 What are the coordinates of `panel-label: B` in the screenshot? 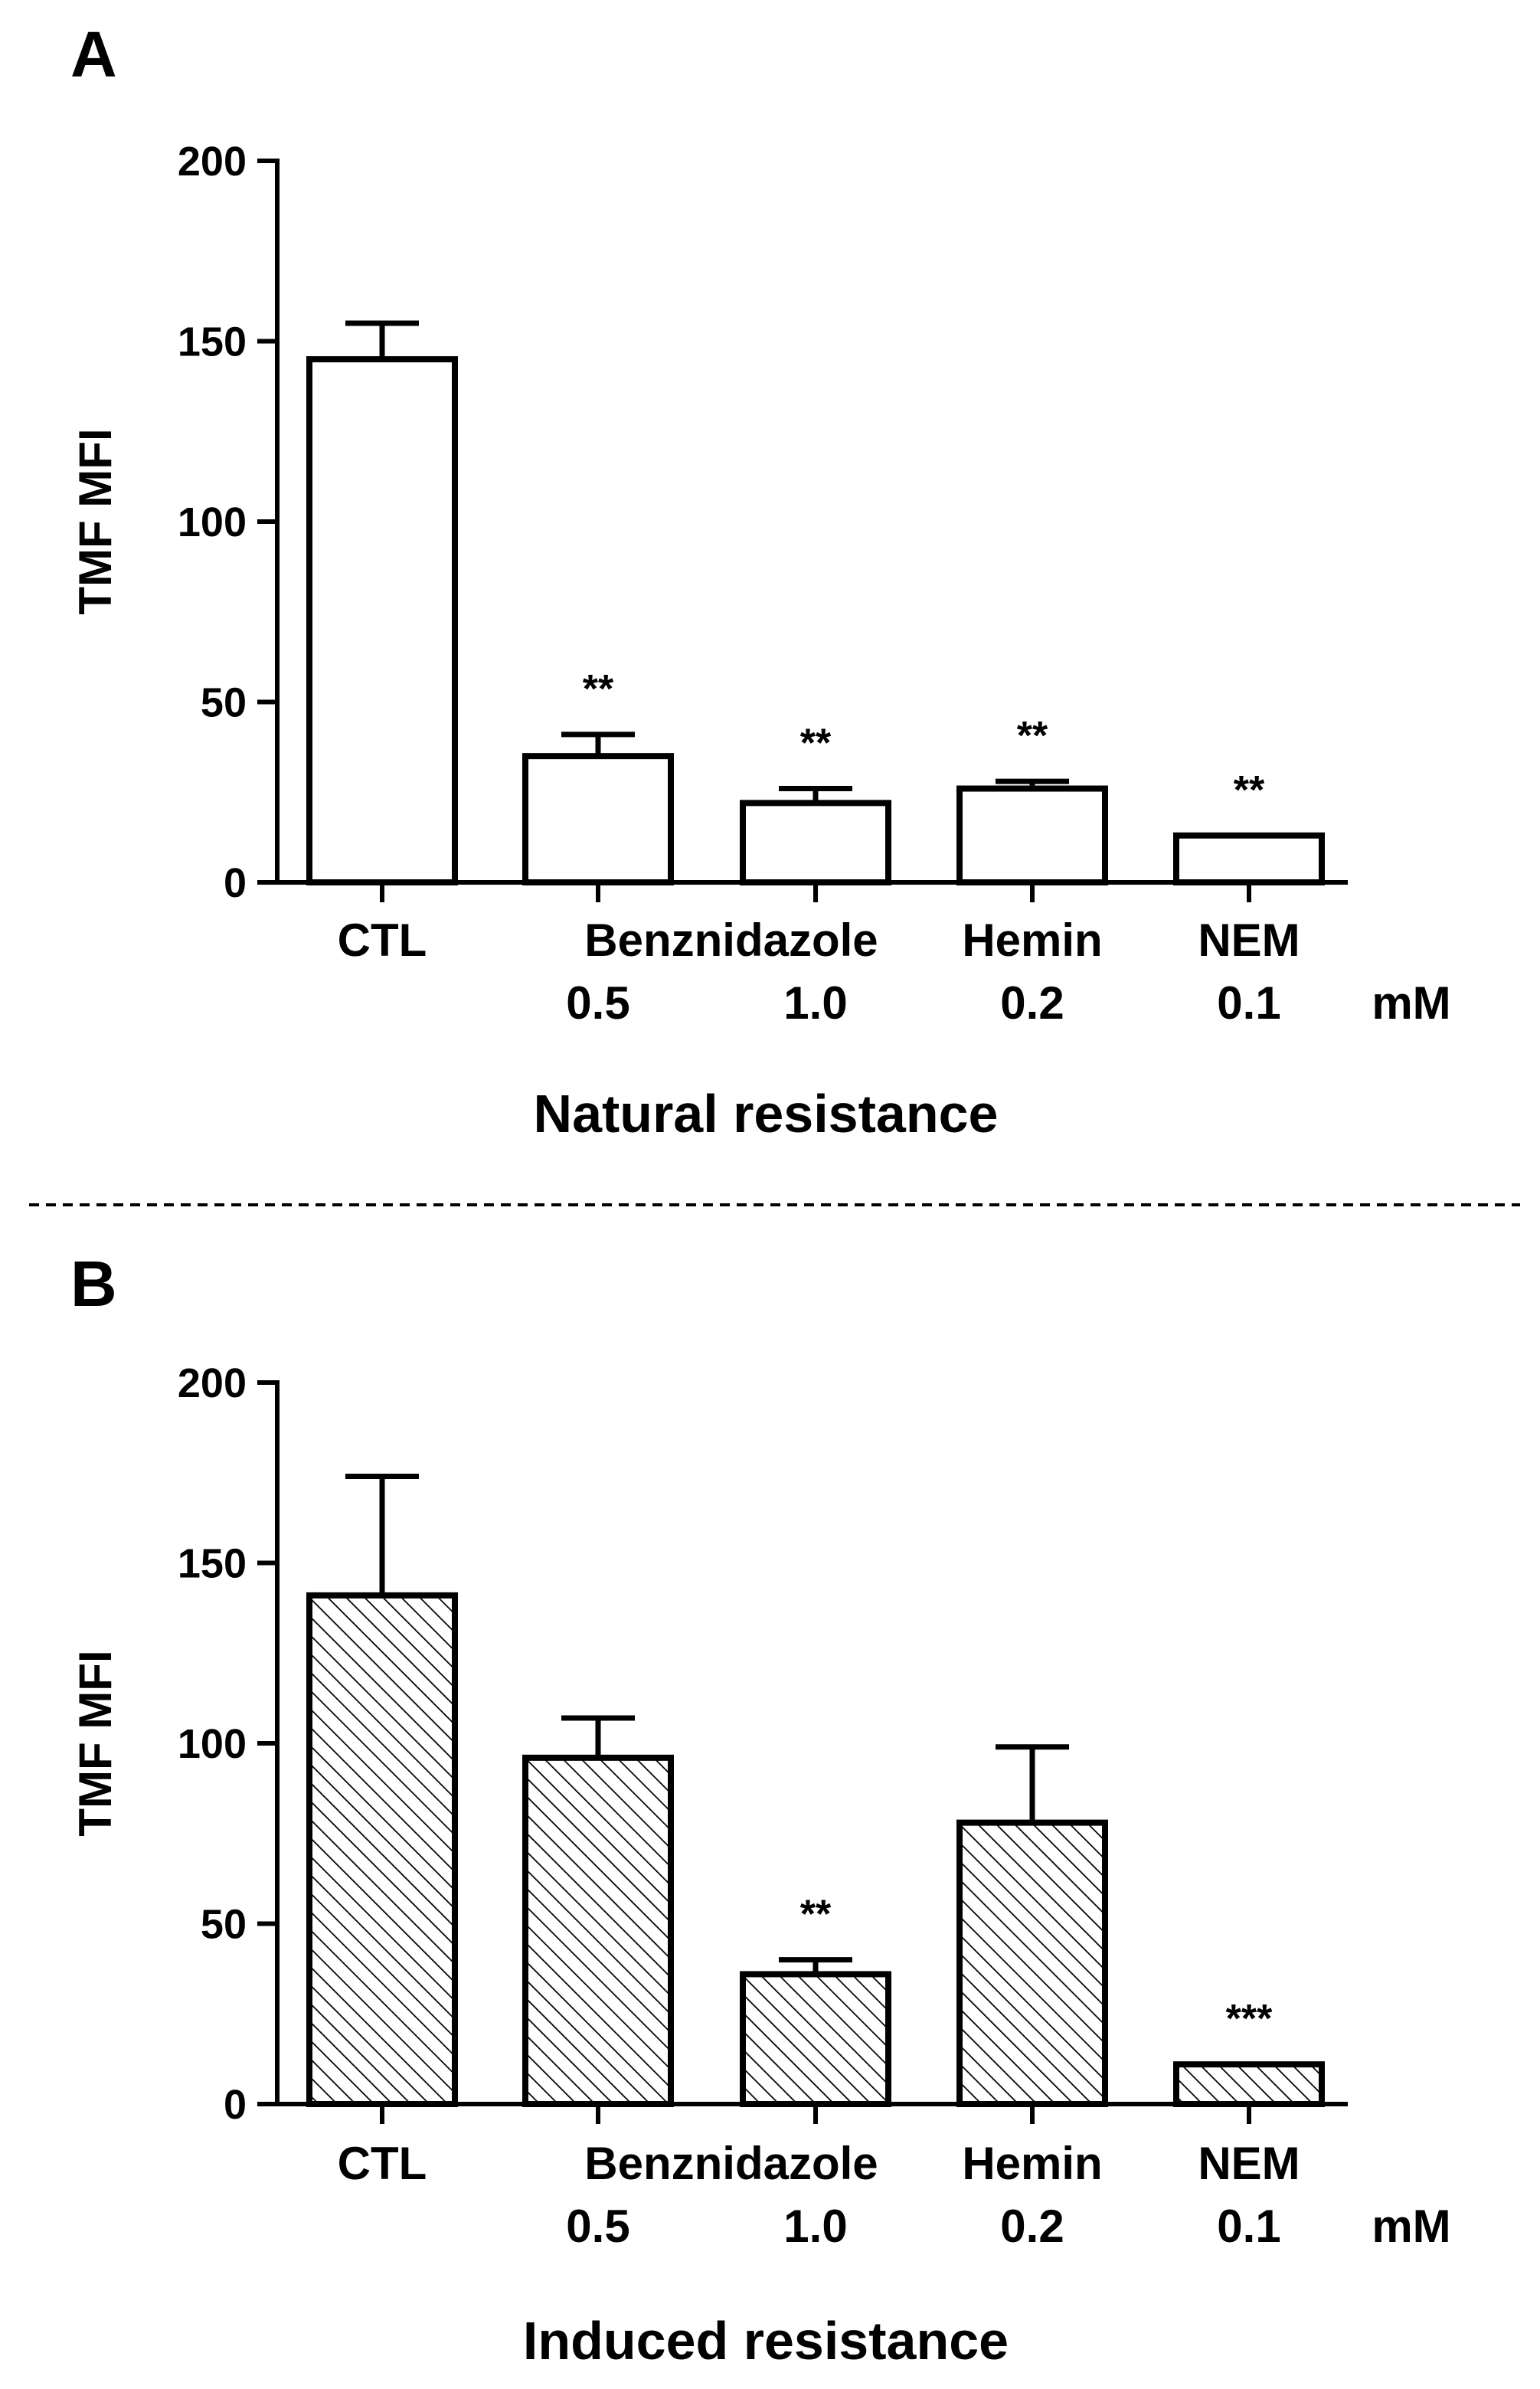 It's located at (93, 1284).